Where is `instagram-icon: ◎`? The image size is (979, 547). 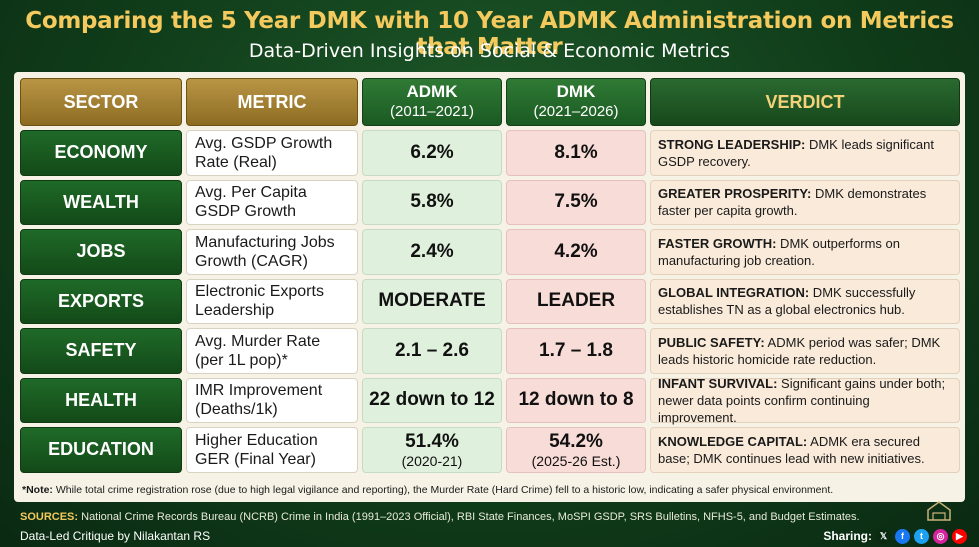 instagram-icon: ◎ is located at coordinates (940, 536).